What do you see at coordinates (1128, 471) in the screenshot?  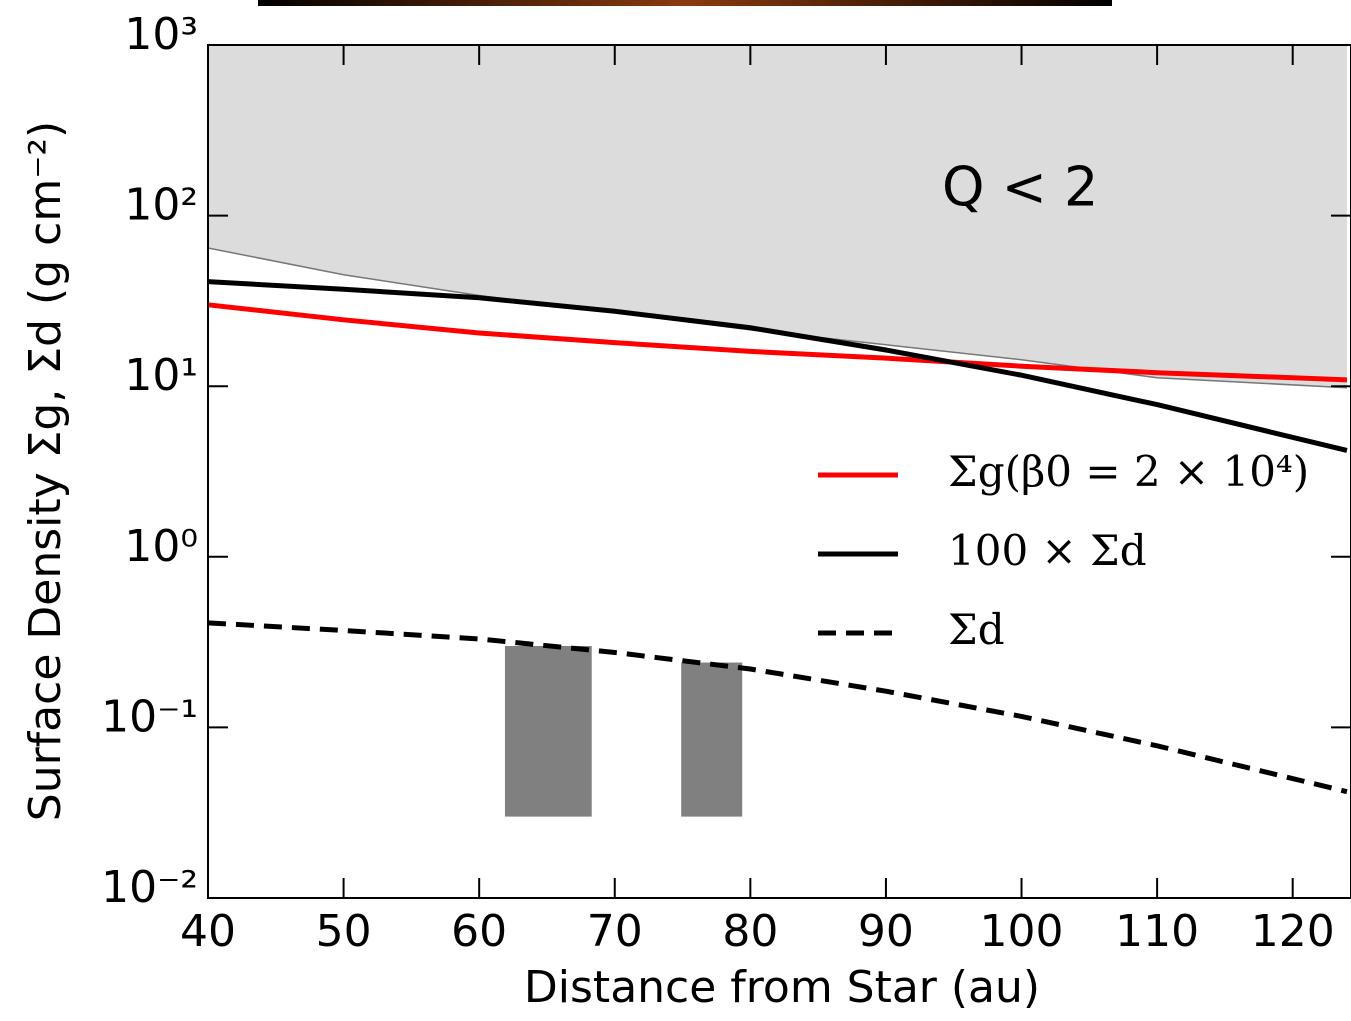 I see `legend-label: Σg(β0 = 2 × 10⁴)` at bounding box center [1128, 471].